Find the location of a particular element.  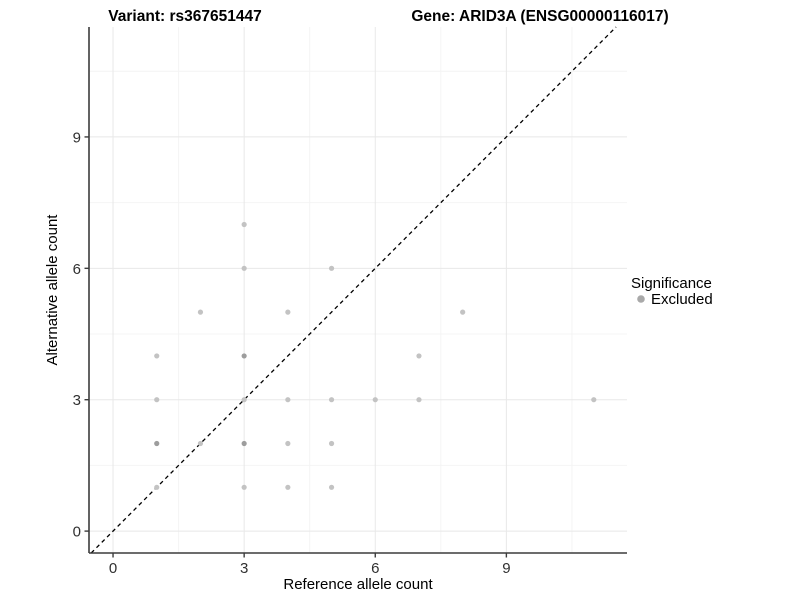

plot-title-gene: Gene: ARID3A (ENSG00000116017) is located at coordinates (539, 16).